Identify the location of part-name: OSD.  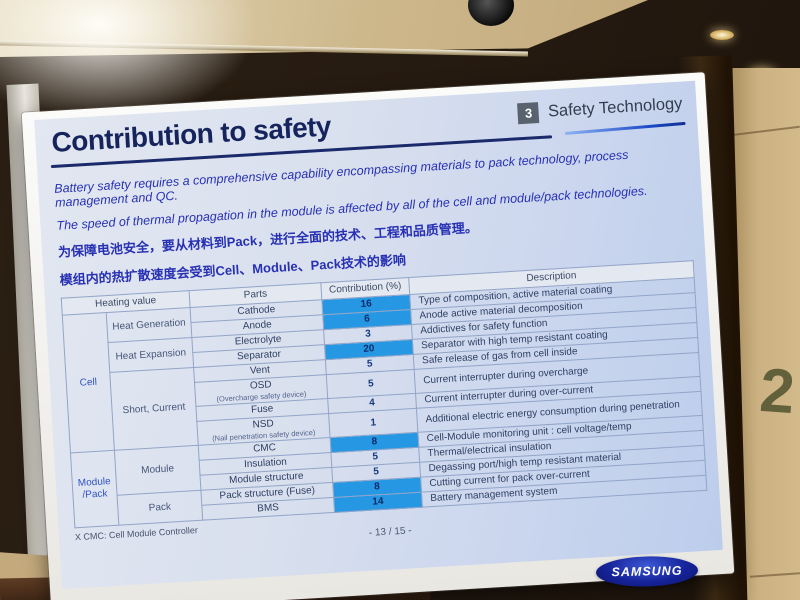
(260, 385).